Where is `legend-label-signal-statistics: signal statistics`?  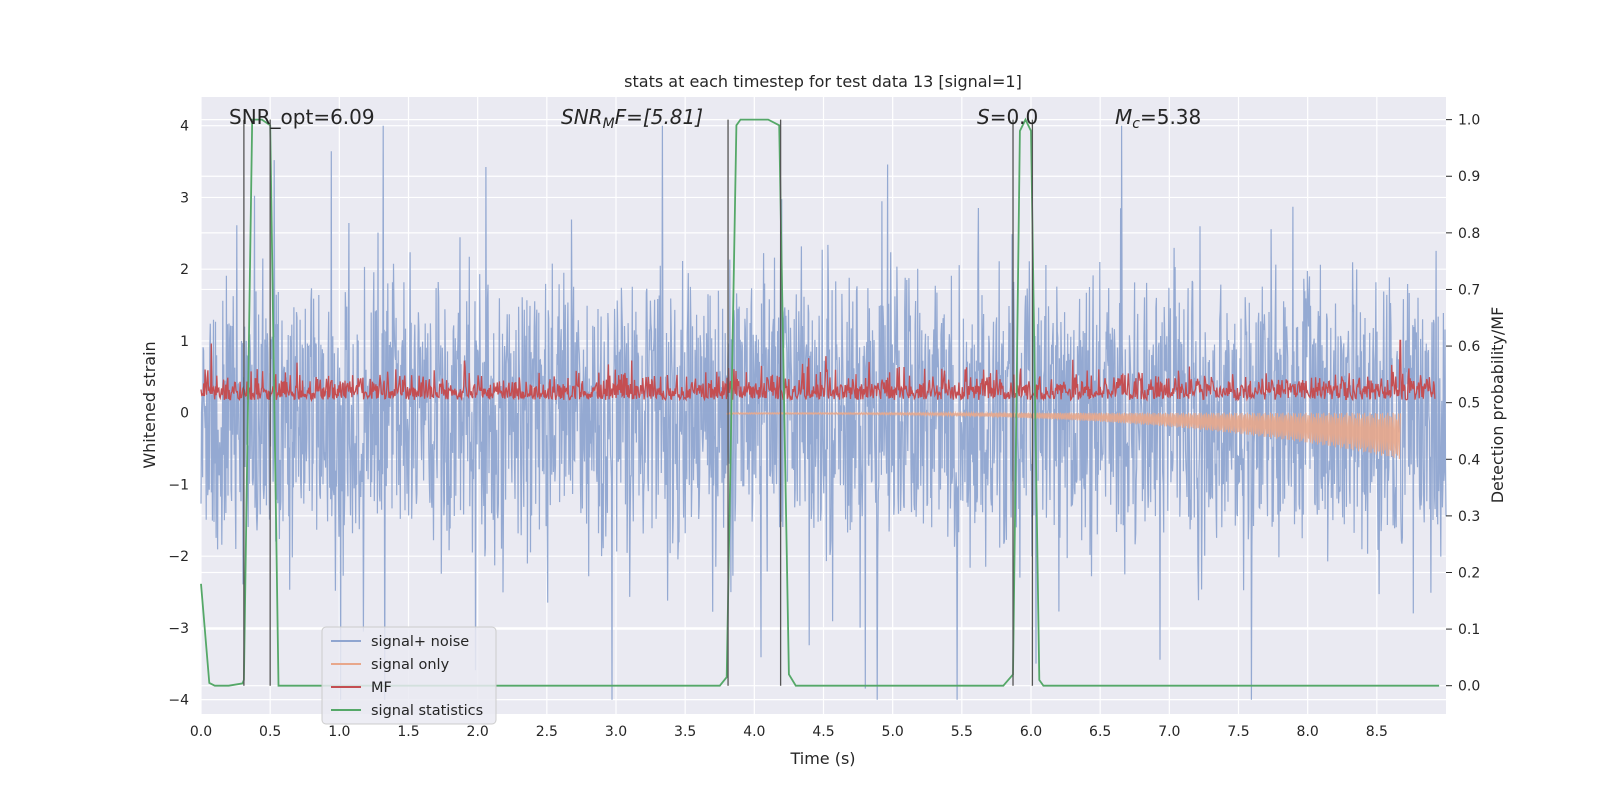
legend-label-signal-statistics: signal statistics is located at coordinates (427, 711).